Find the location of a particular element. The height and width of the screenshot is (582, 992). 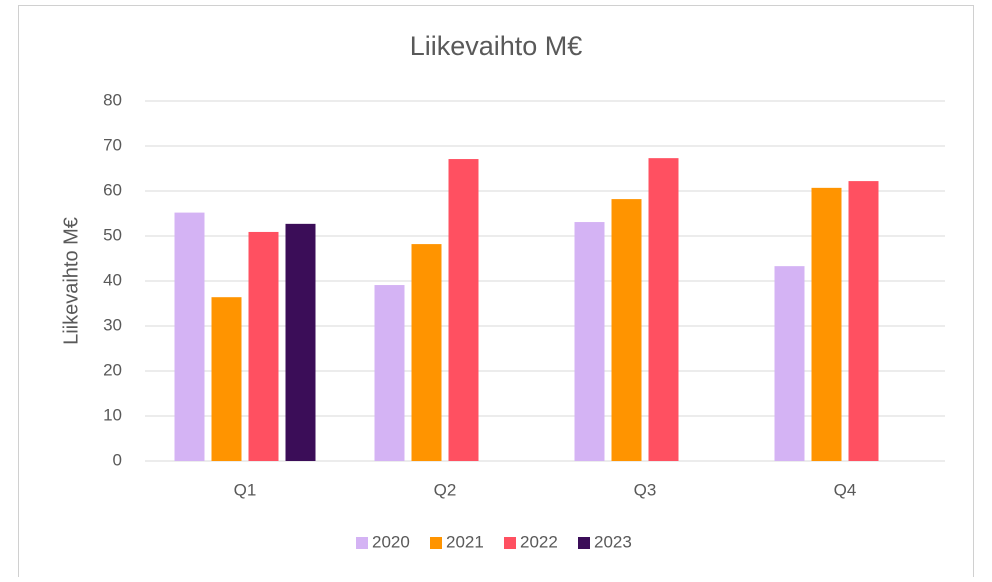

x-tick-label: Q1 is located at coordinates (245, 489).